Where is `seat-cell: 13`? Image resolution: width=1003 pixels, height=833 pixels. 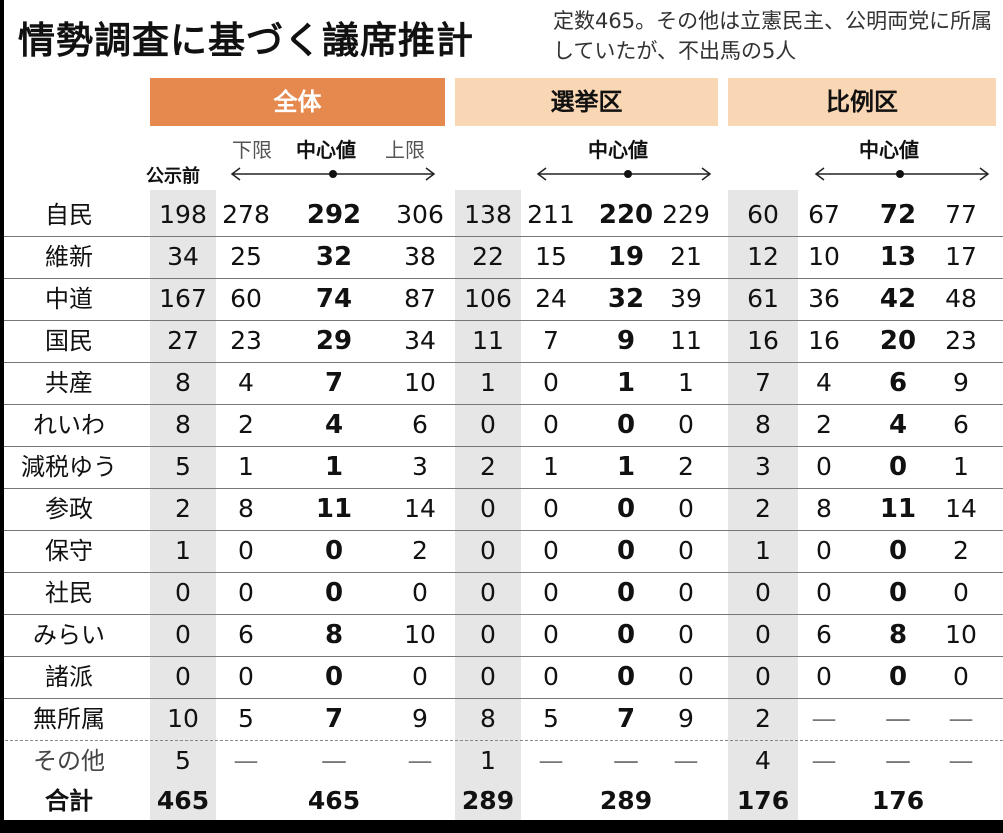 seat-cell: 13 is located at coordinates (898, 257).